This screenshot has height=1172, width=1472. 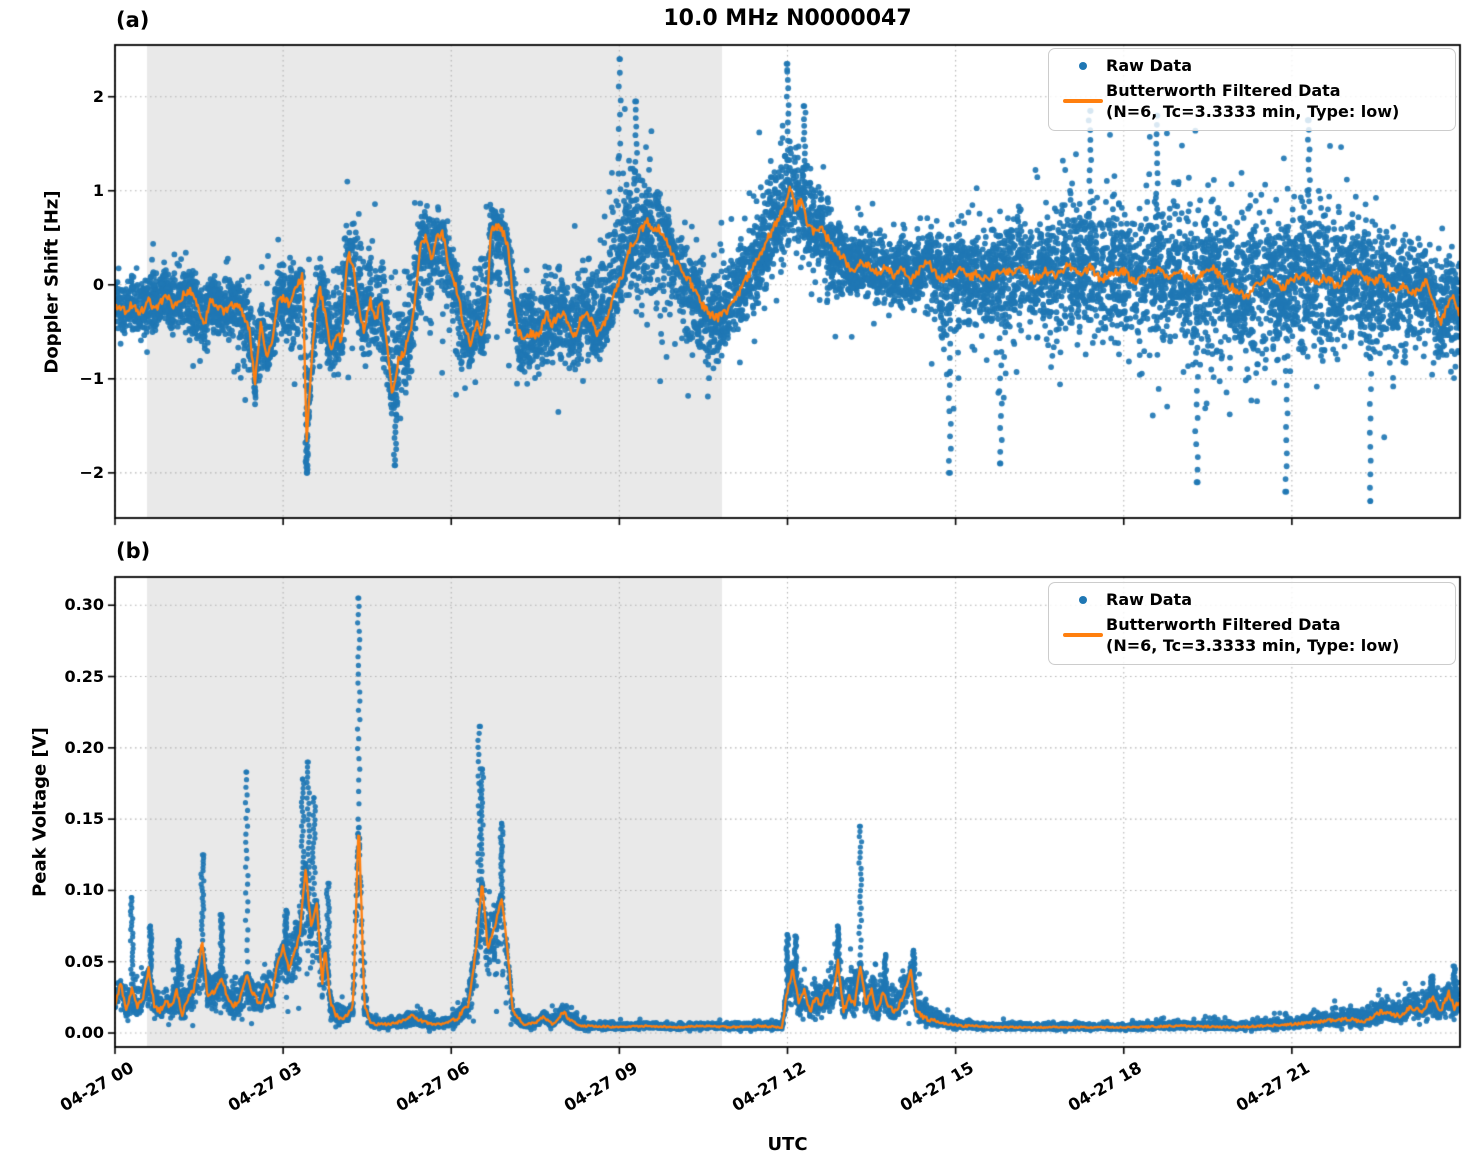 What do you see at coordinates (91, 378) in the screenshot?
I see `y-tick-label: −1` at bounding box center [91, 378].